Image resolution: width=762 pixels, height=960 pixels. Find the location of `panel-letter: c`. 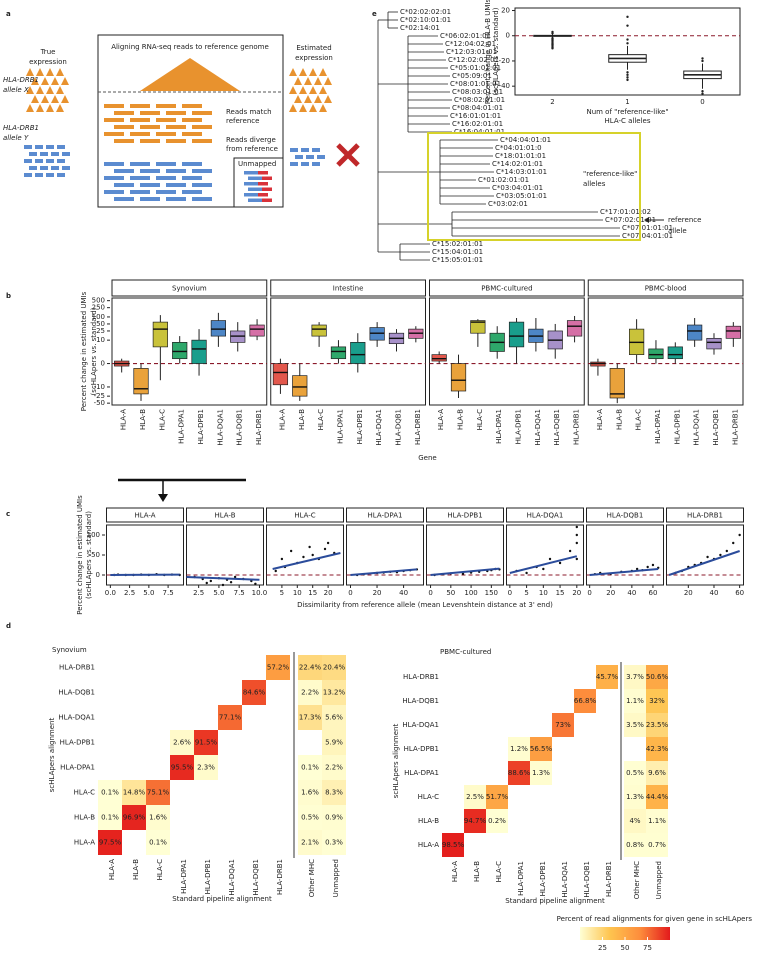

panel-letter: c is located at coordinates (8, 514).